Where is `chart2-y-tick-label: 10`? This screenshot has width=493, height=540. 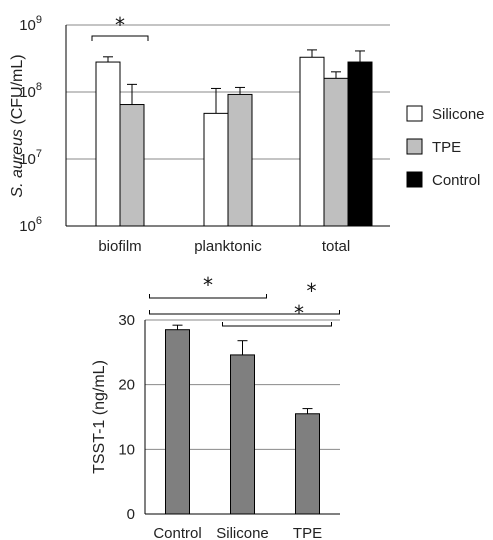
chart2-y-tick-label: 10 is located at coordinates (126, 449).